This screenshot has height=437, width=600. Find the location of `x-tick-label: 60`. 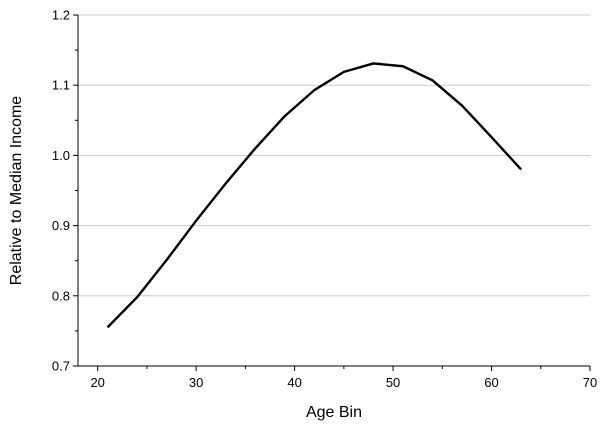

x-tick-label: 60 is located at coordinates (491, 382).